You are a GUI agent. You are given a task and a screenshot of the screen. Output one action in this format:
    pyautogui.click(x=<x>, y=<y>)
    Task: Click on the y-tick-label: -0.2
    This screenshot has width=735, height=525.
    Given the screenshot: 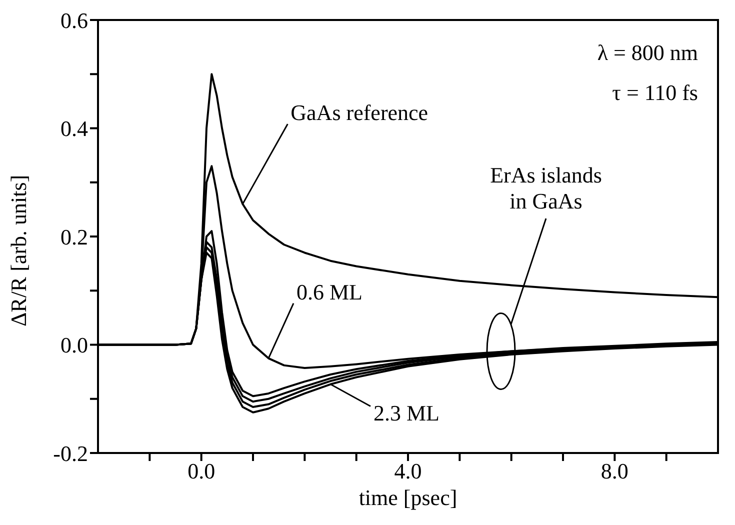 What is the action you would take?
    pyautogui.click(x=70, y=453)
    